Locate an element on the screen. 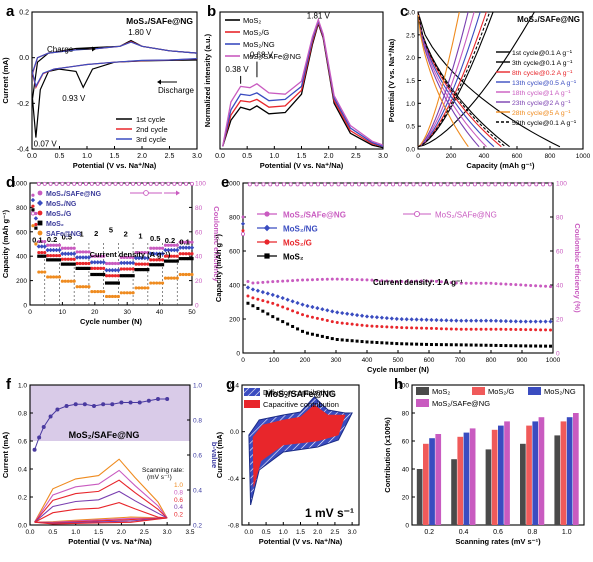  panel-g-ytick-label: -0.8 is located at coordinates (234, 526).